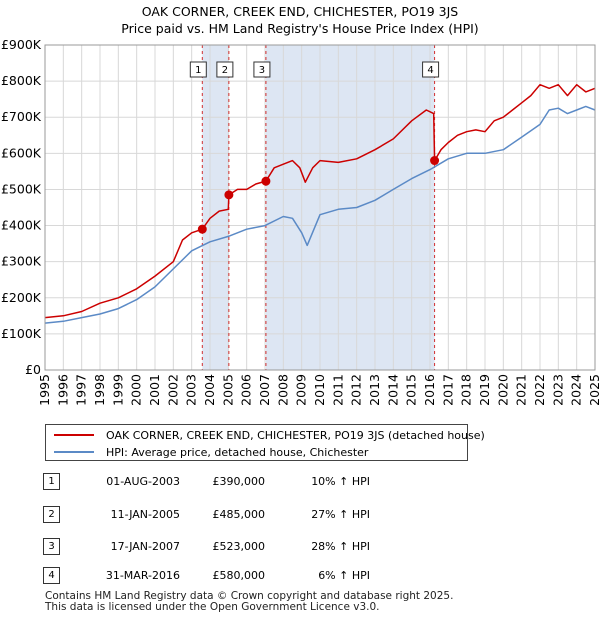 This screenshot has height=620, width=600. I want to click on x-tick-label: 2003, so click(191, 390).